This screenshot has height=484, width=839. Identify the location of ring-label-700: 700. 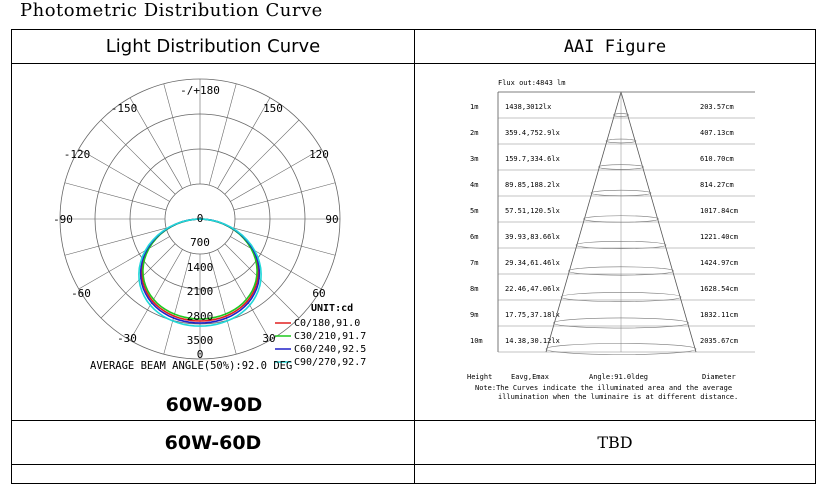
(200, 242).